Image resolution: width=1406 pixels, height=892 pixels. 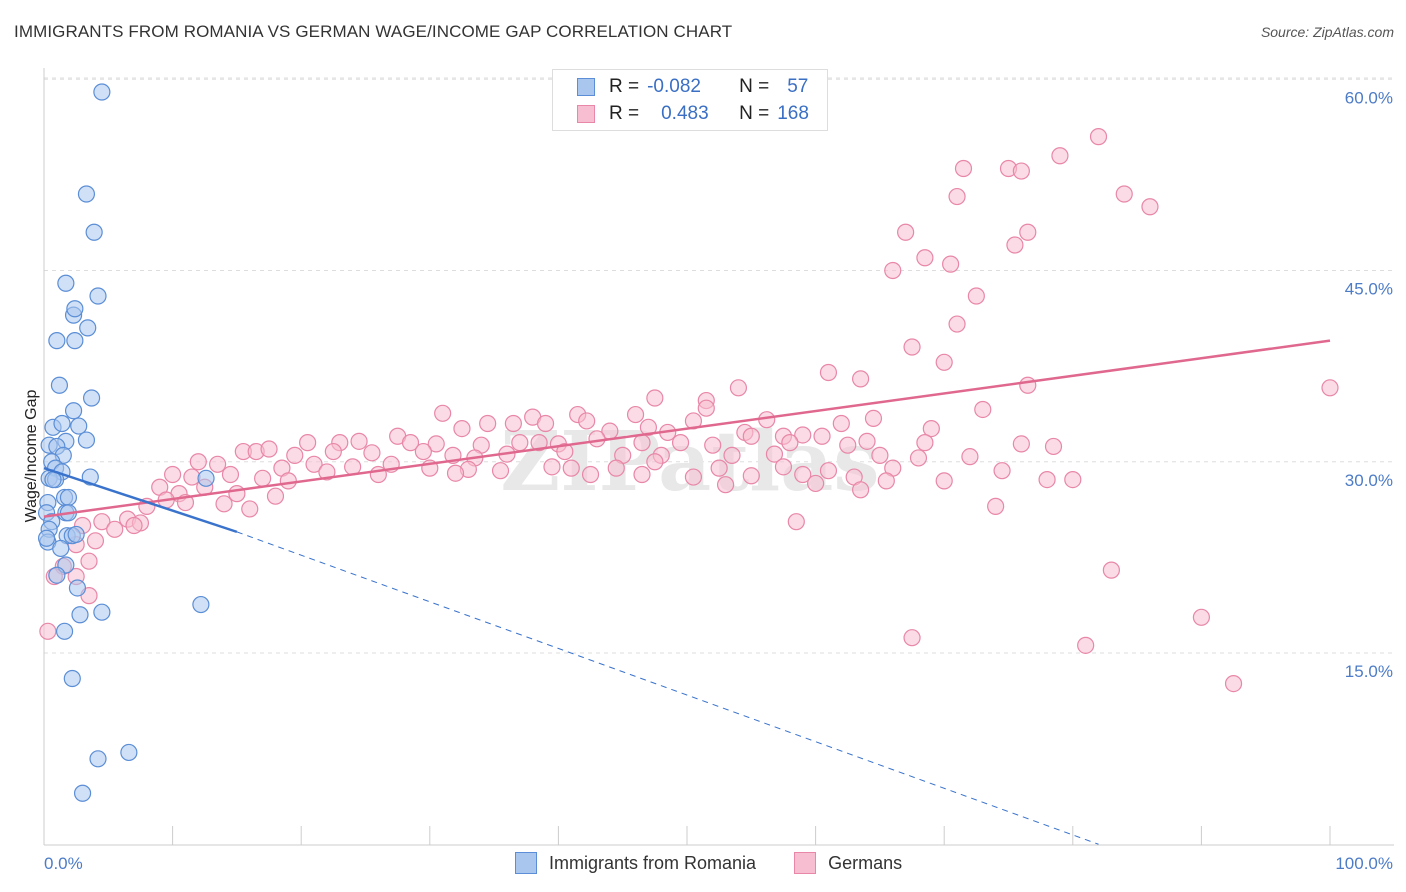 What do you see at coordinates (692, 87) in the screenshot?
I see `legend-row-romania: R = -0.082 N = 57` at bounding box center [692, 87].